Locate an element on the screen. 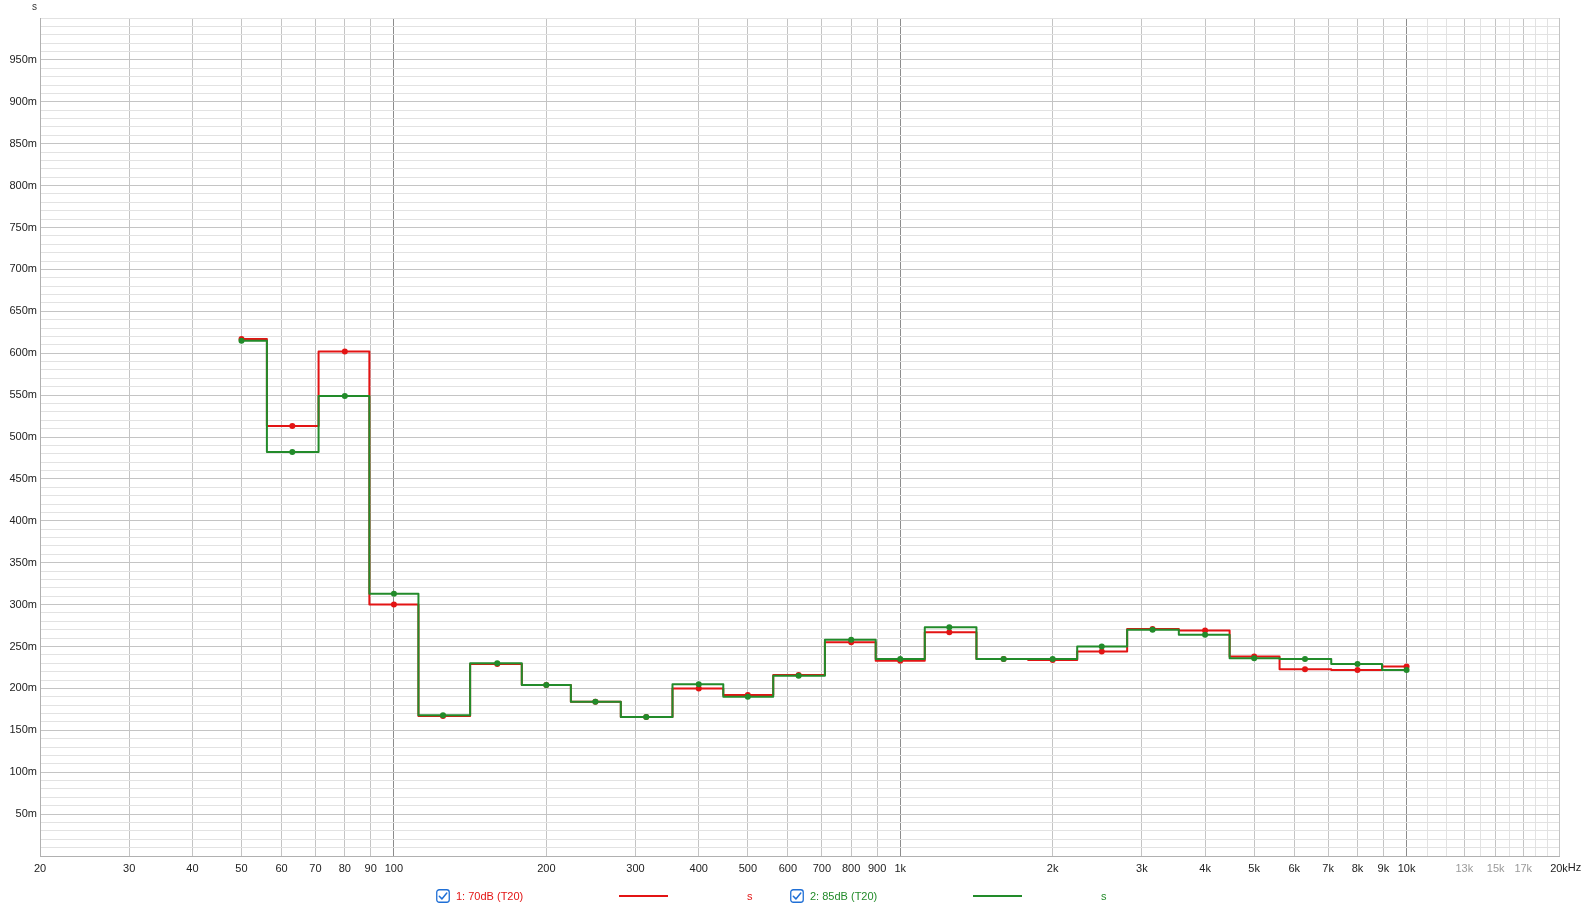 The image size is (1583, 907). x-tick-label: 700 is located at coordinates (821, 867).